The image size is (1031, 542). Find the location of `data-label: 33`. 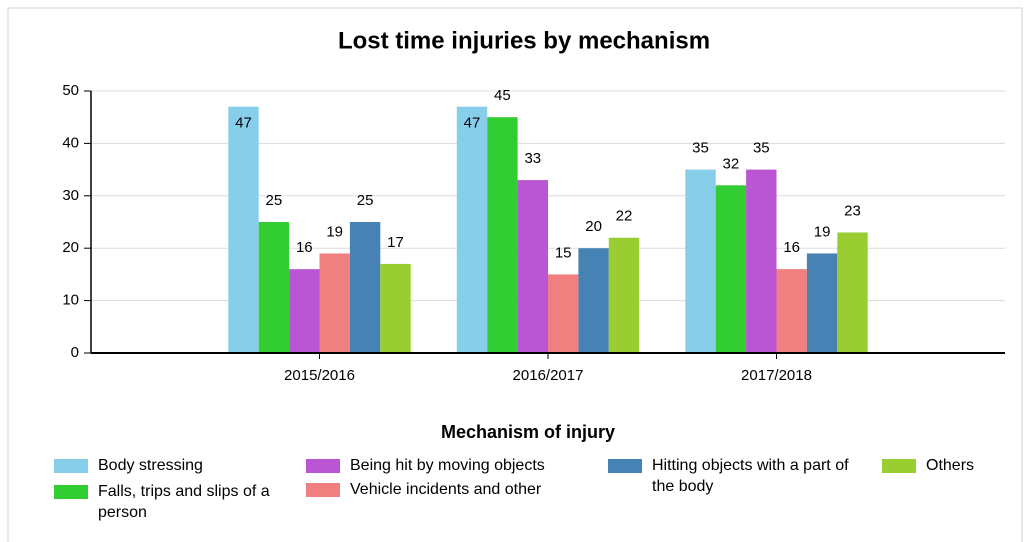

data-label: 33 is located at coordinates (532, 158).